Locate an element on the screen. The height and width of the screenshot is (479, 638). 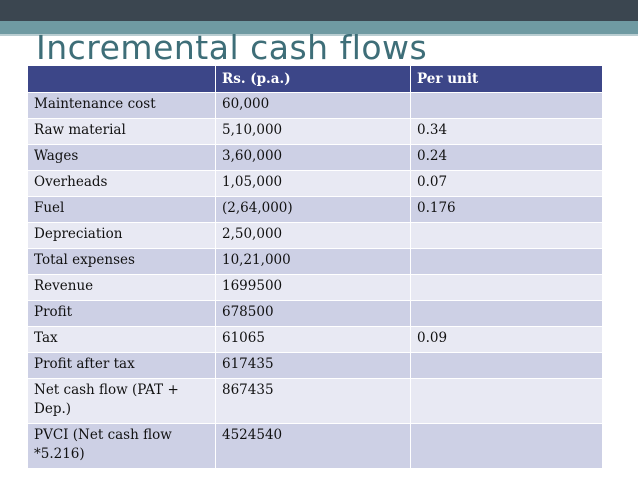
row-annual-value: 678500 is located at coordinates (313, 313).